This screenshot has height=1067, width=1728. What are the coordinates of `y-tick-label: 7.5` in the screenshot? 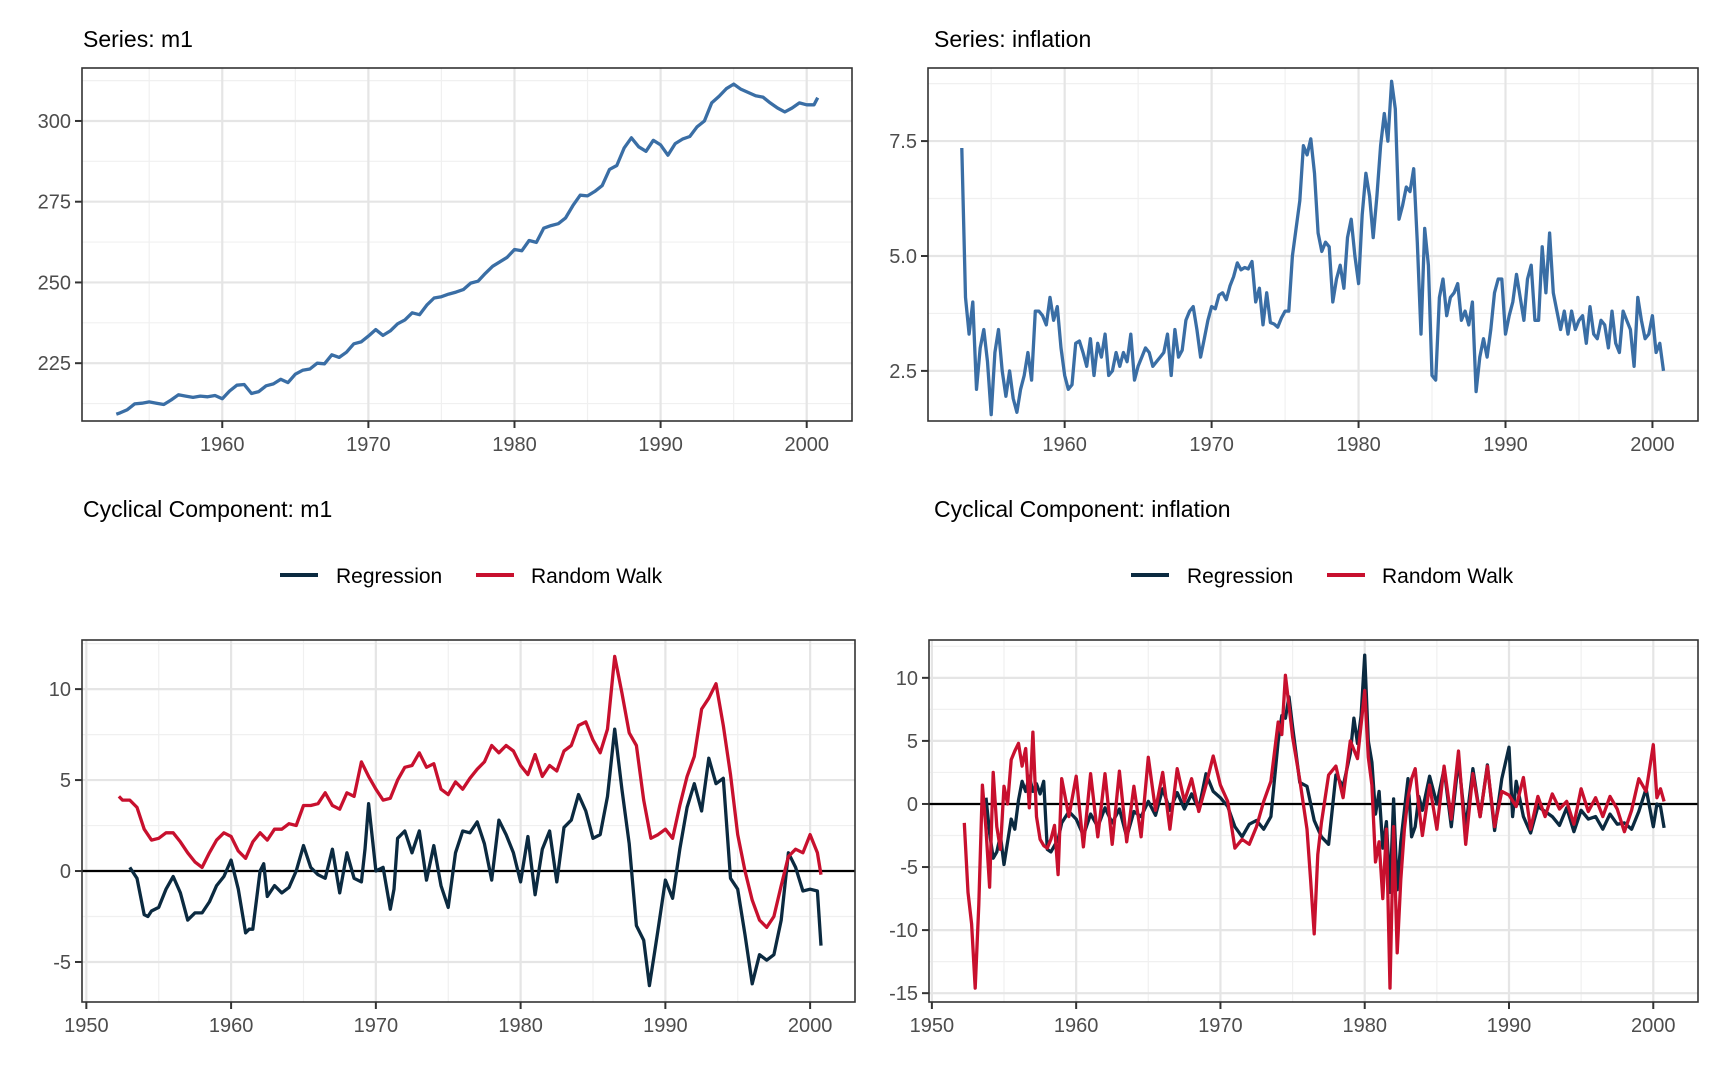 It's located at (903, 142).